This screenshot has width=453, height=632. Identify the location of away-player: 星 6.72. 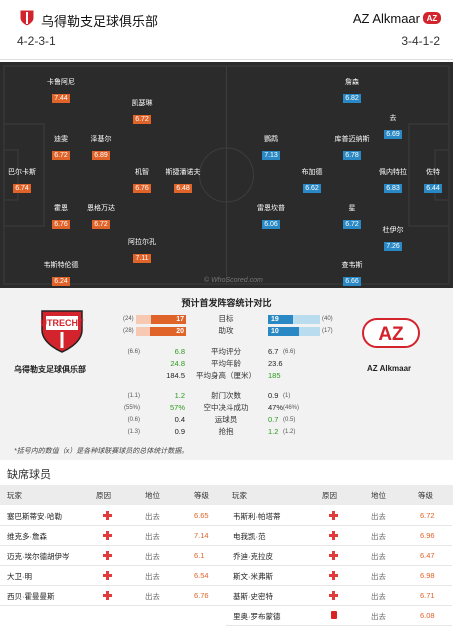
(352, 217).